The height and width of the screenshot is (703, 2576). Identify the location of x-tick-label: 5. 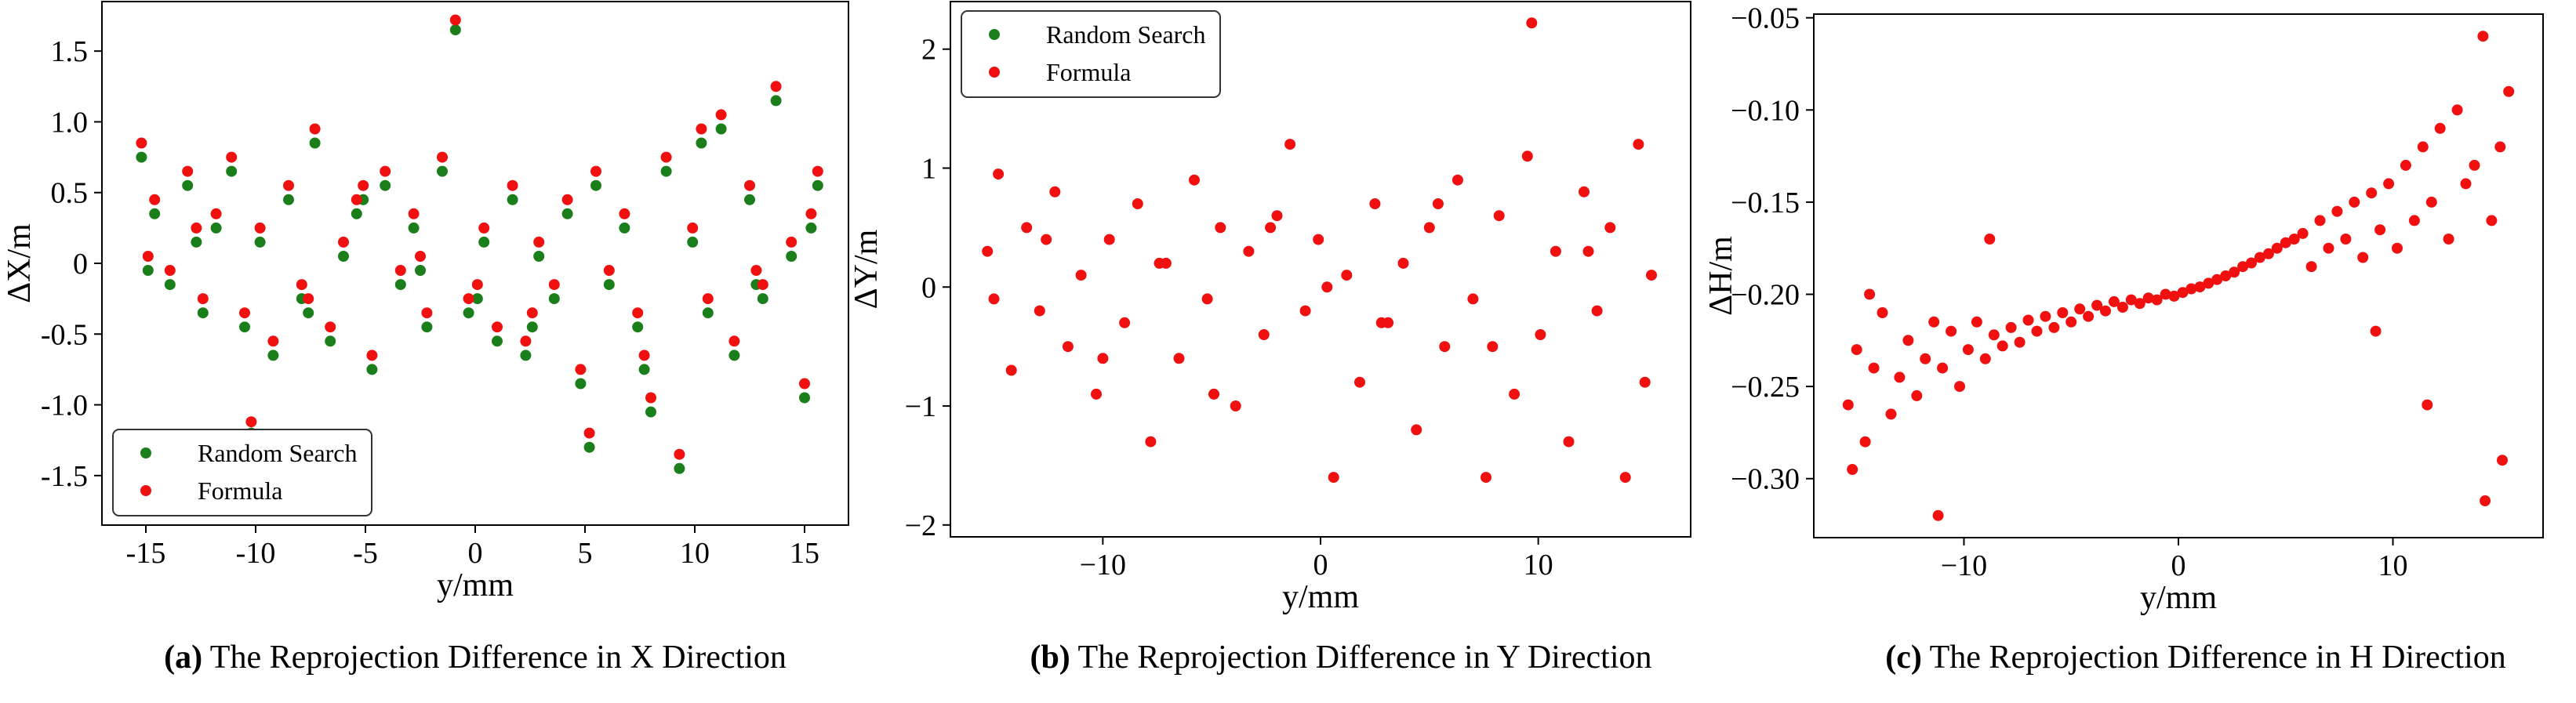
(585, 553).